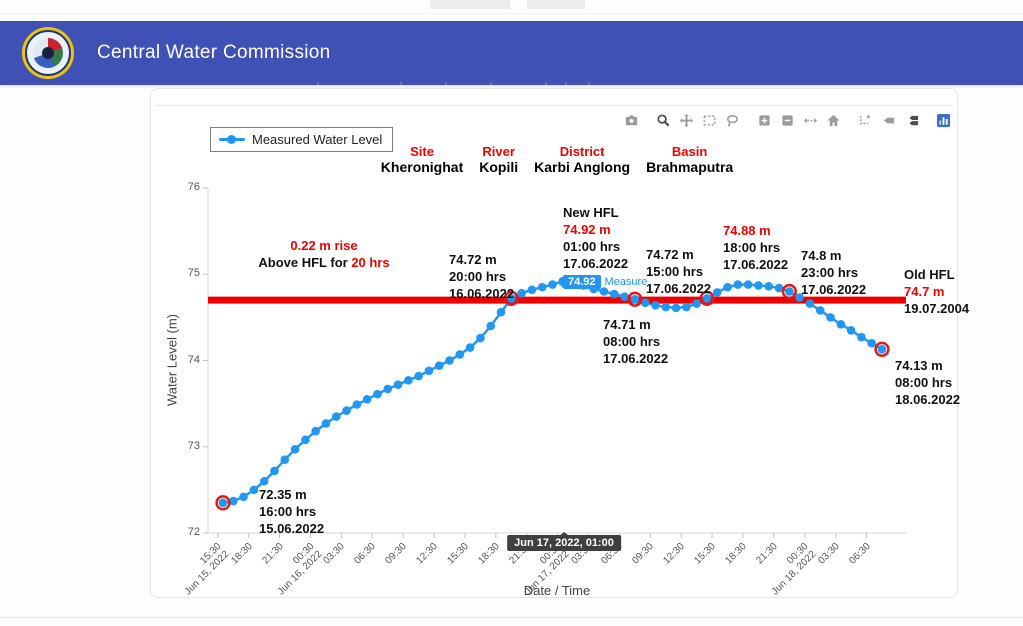  I want to click on plotly-modebar, so click(787, 120).